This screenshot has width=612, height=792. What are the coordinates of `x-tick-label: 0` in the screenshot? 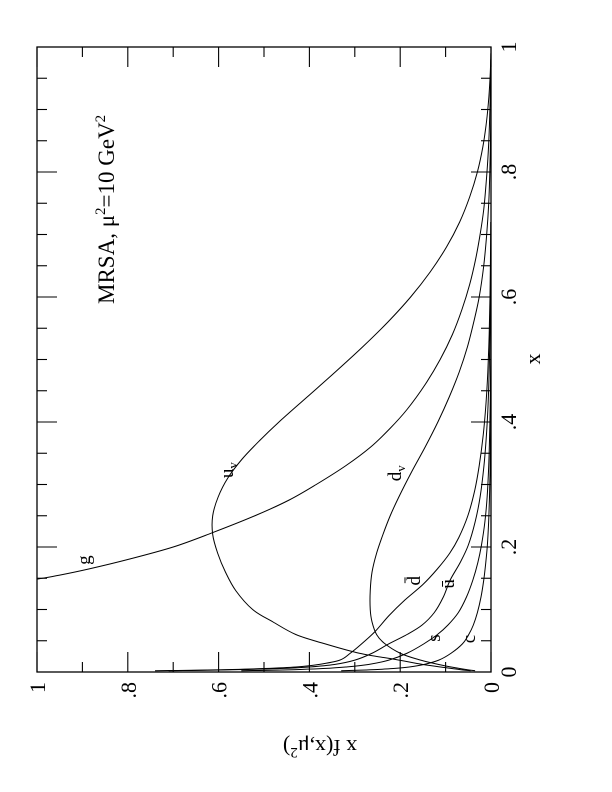 It's located at (508, 672).